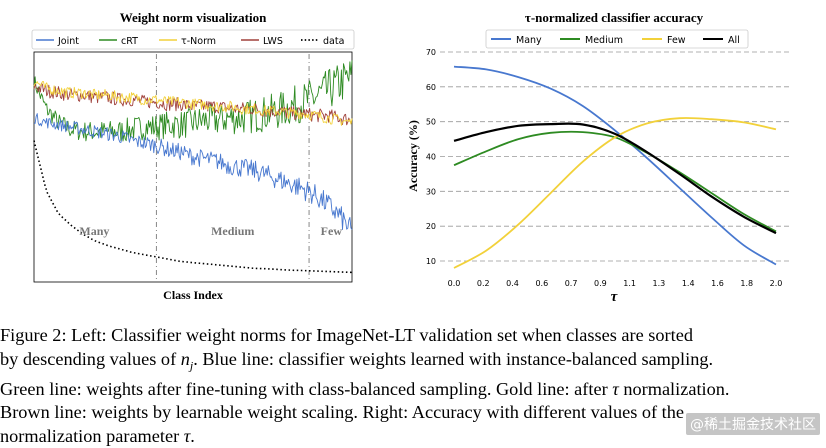 This screenshot has height=448, width=826. Describe the element at coordinates (232, 231) in the screenshot. I see `region-label-medium: Medium` at that location.